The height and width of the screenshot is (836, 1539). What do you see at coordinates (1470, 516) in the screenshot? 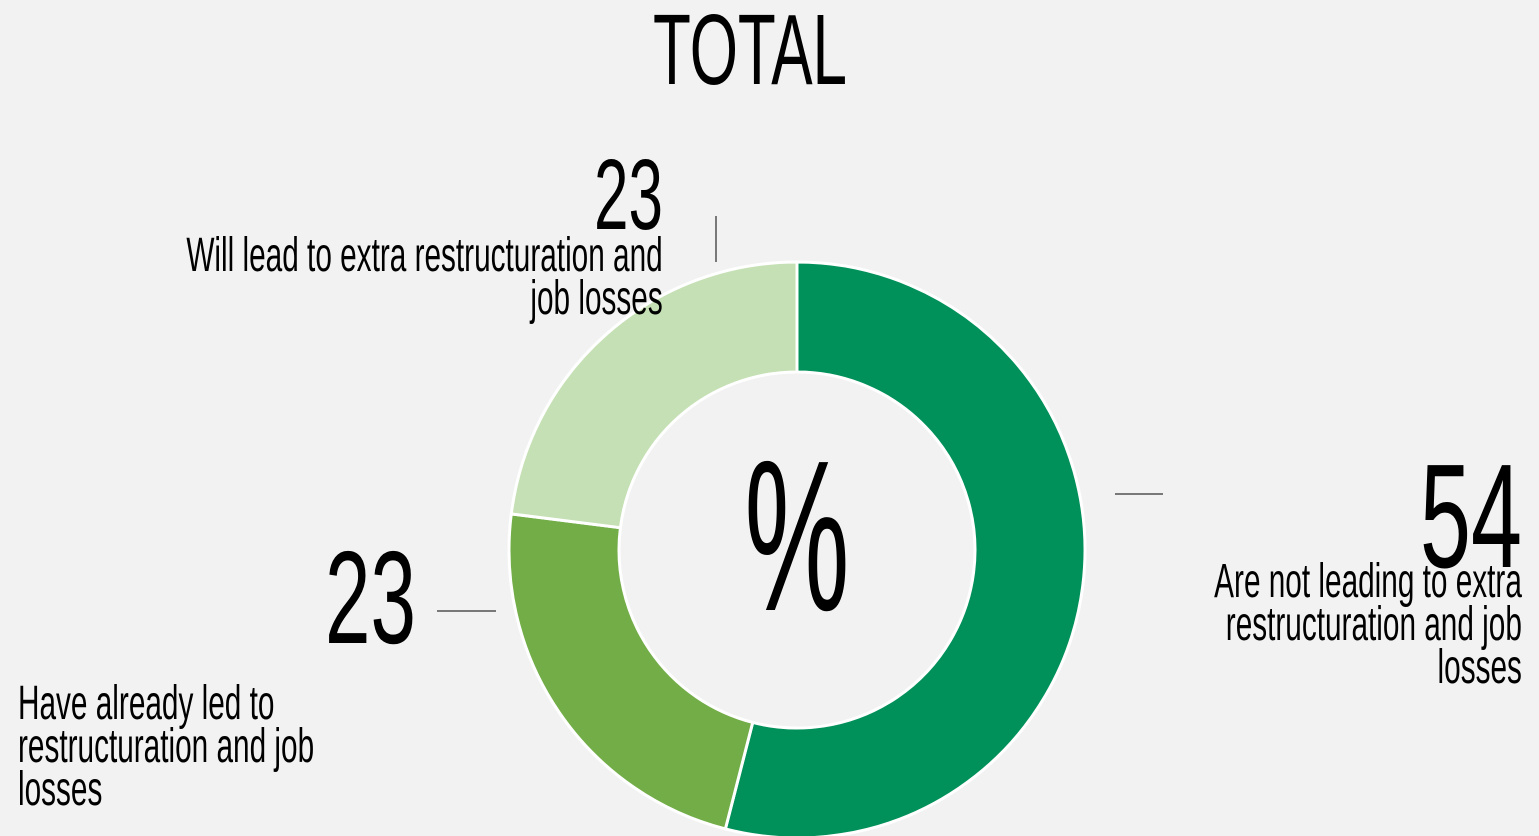
I see `slice-value: 54` at bounding box center [1470, 516].